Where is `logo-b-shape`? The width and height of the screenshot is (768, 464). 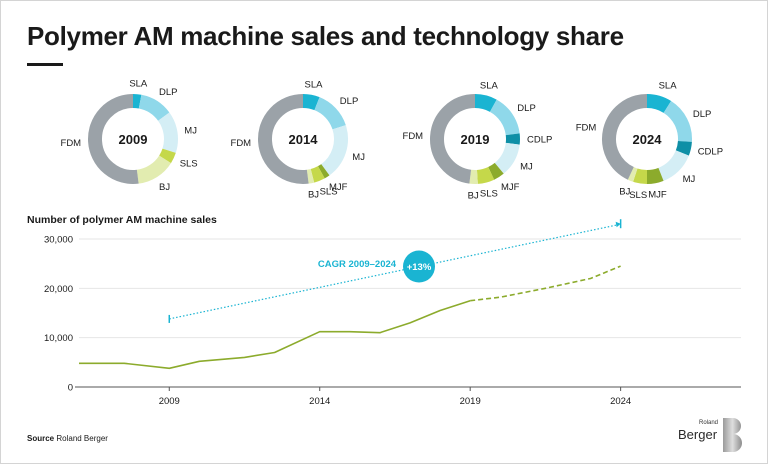
logo-b-shape is located at coordinates (732, 435).